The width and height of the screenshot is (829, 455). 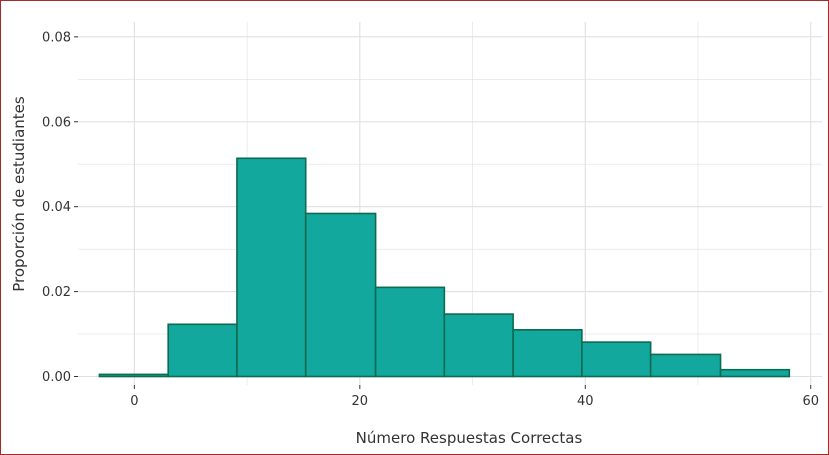 What do you see at coordinates (474, 397) in the screenshot?
I see `x-axis: 0 20 40 60` at bounding box center [474, 397].